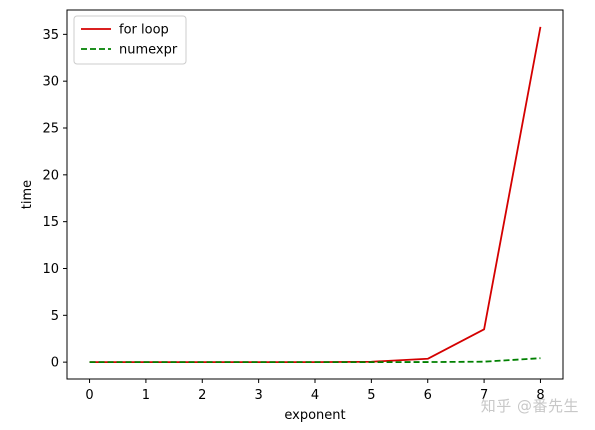 This screenshot has height=430, width=595. What do you see at coordinates (50, 129) in the screenshot?
I see `y-tick-label: 25` at bounding box center [50, 129].